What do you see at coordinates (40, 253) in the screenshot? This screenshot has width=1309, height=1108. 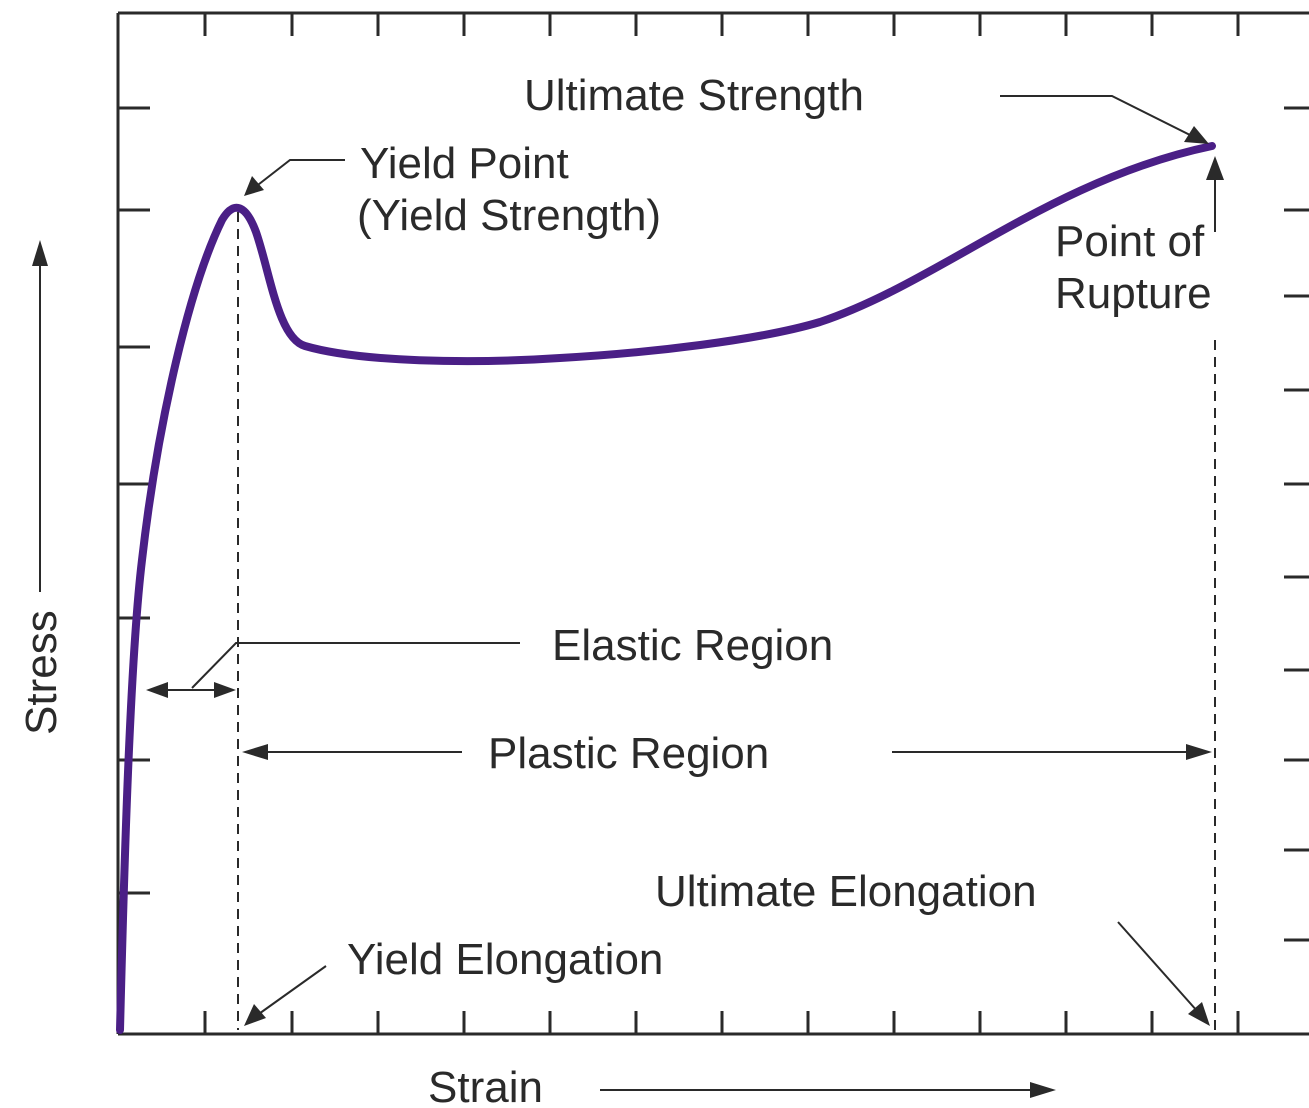 I see `y-axis-arrowhead` at bounding box center [40, 253].